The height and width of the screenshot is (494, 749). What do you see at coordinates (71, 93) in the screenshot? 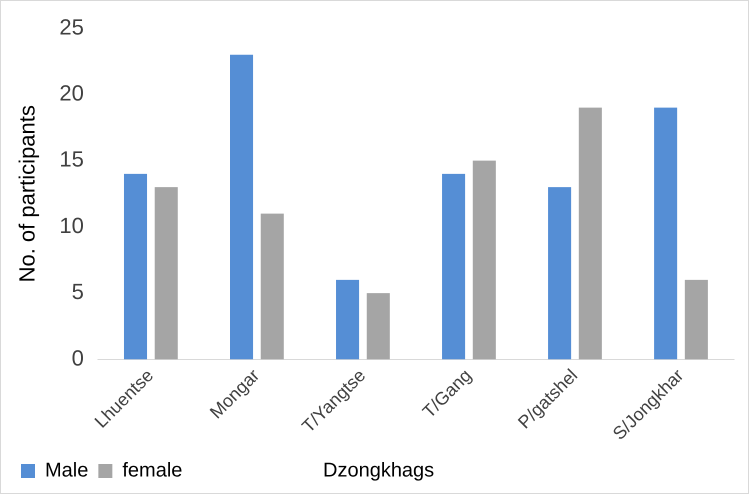
I see `y-tick-label: 20` at bounding box center [71, 93].